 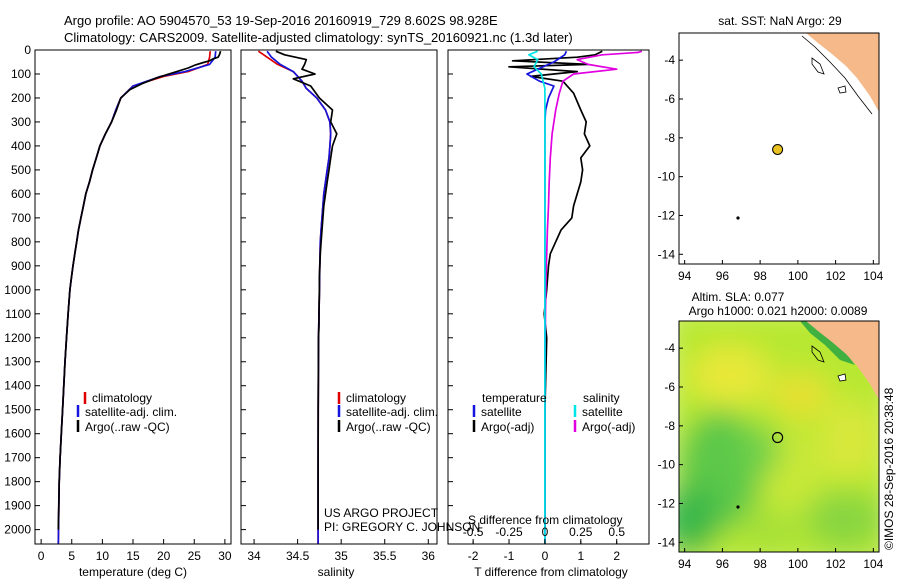 I want to click on legend-header-salinity: salinity, so click(x=601, y=398).